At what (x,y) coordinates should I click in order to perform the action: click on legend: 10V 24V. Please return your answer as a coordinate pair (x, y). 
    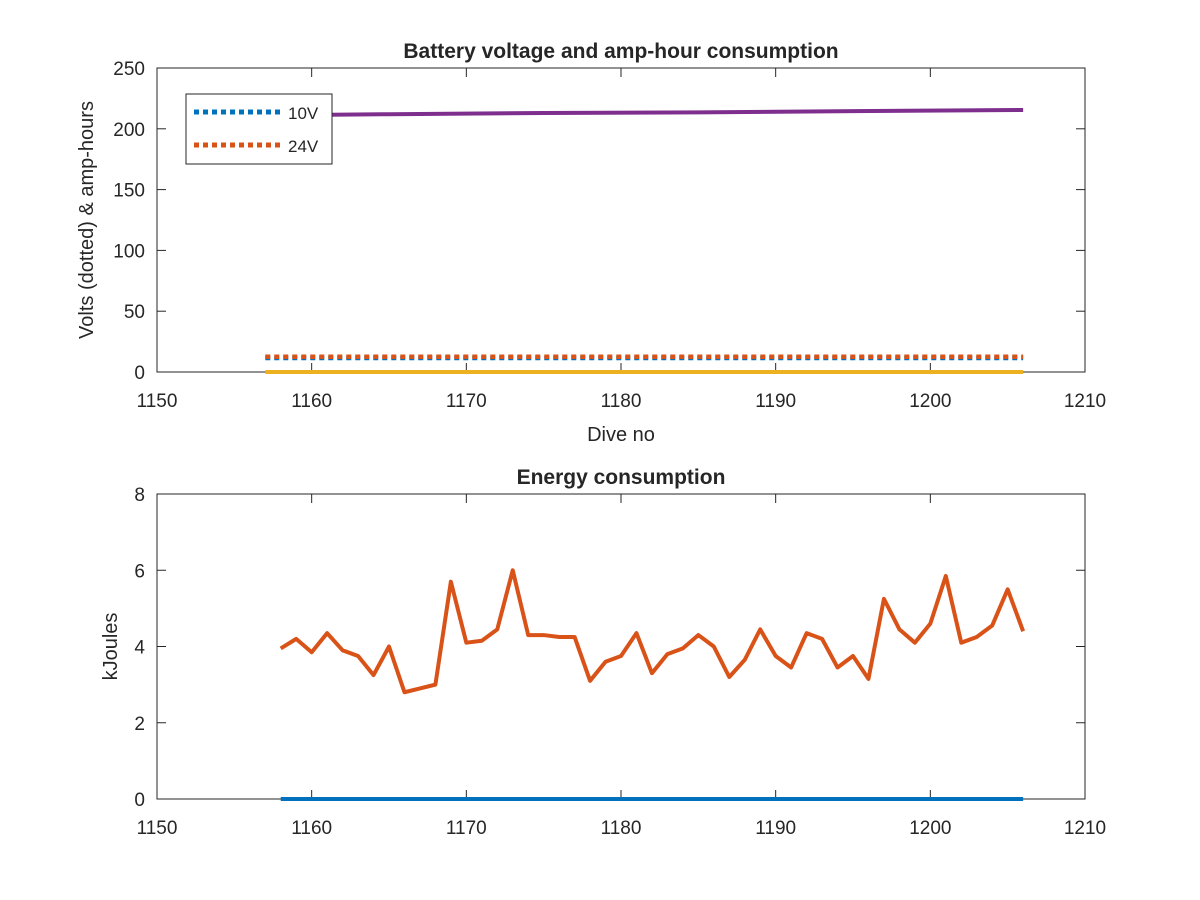
    Looking at the image, I should click on (259, 129).